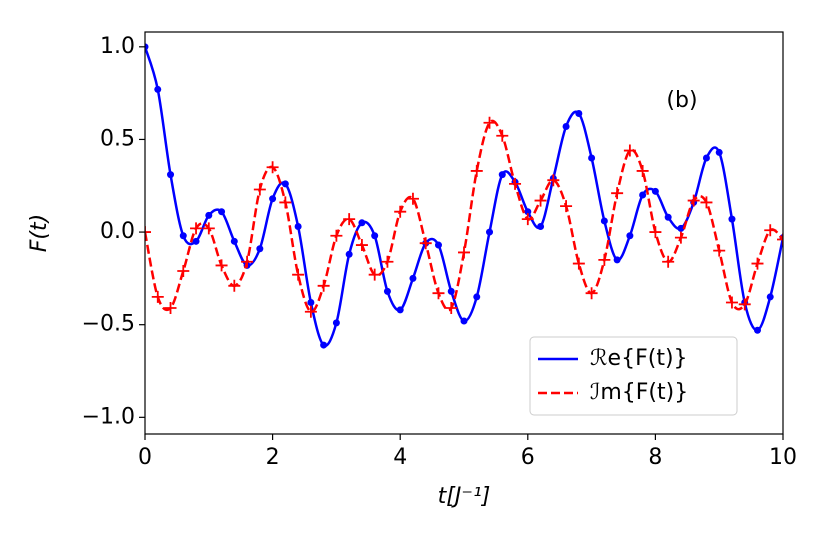  What do you see at coordinates (108, 324) in the screenshot?
I see `y-tick-label: −0.5` at bounding box center [108, 324].